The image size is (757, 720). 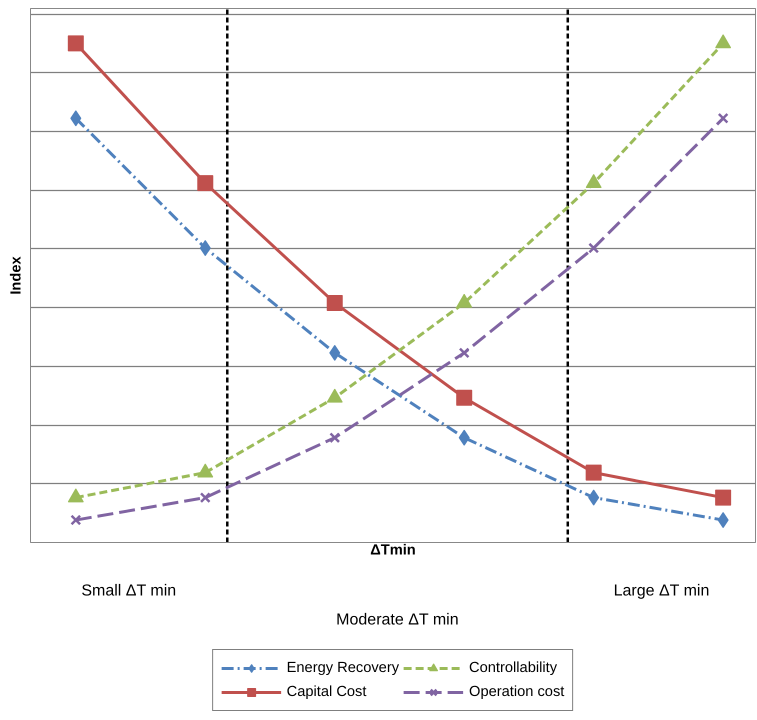 I want to click on x-axis-title: ΔTmin, so click(x=393, y=550).